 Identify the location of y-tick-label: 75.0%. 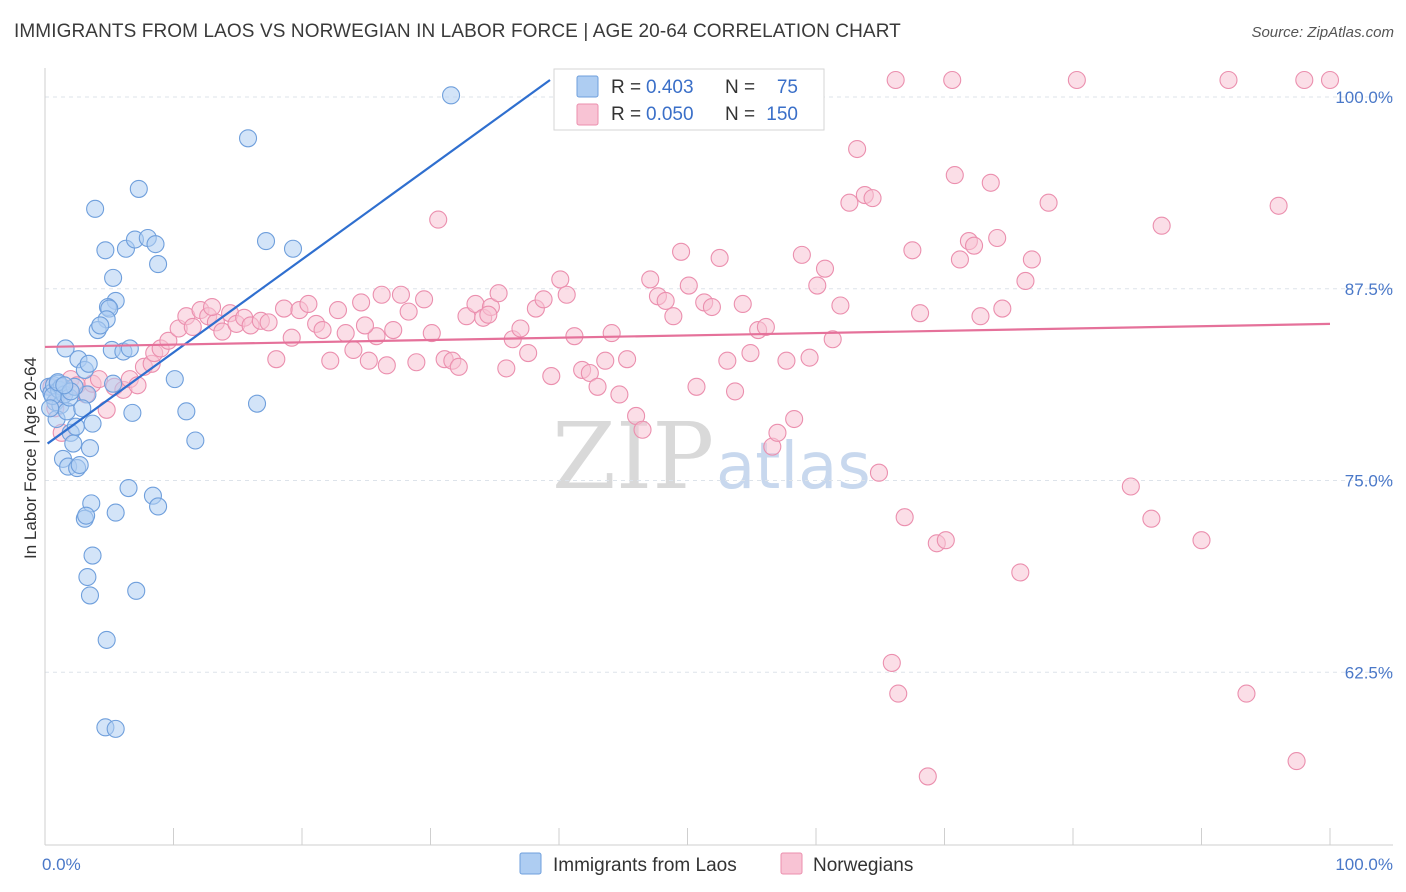
(1369, 481).